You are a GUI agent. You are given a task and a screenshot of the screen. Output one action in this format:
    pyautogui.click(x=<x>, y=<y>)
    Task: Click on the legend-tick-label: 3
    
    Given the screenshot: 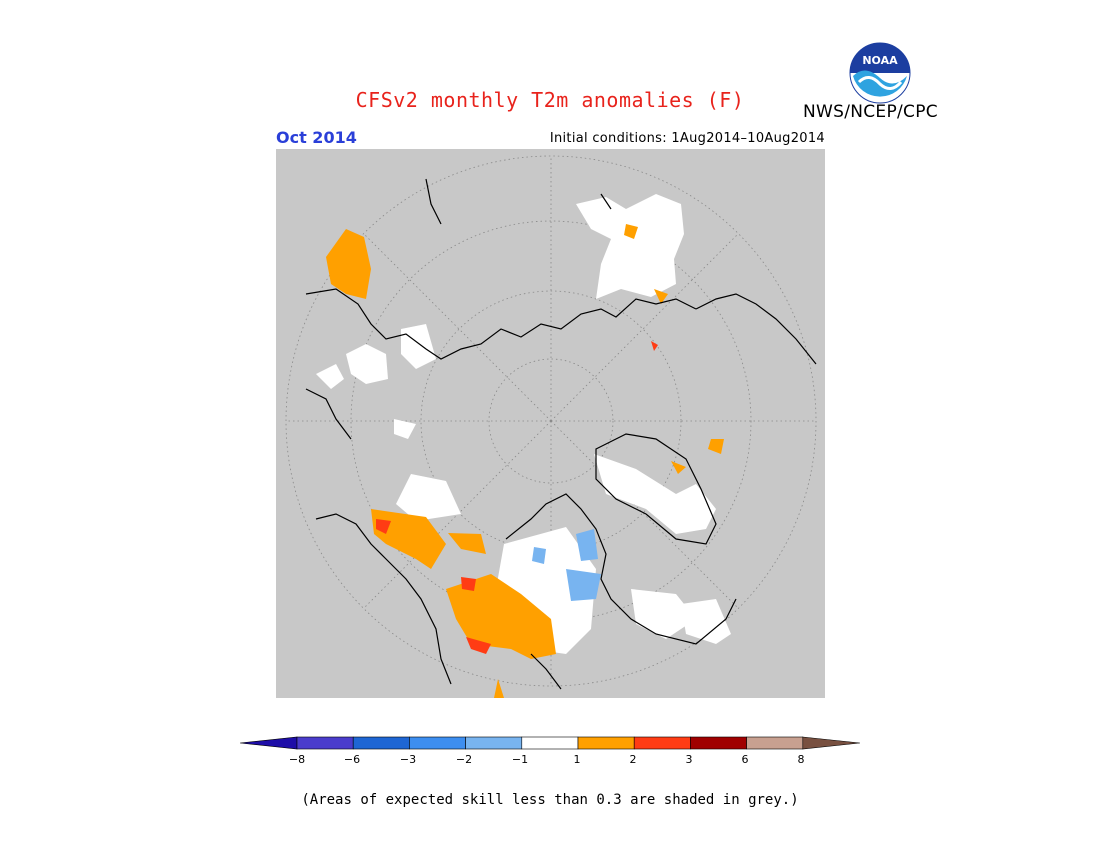 What is the action you would take?
    pyautogui.click(x=689, y=759)
    